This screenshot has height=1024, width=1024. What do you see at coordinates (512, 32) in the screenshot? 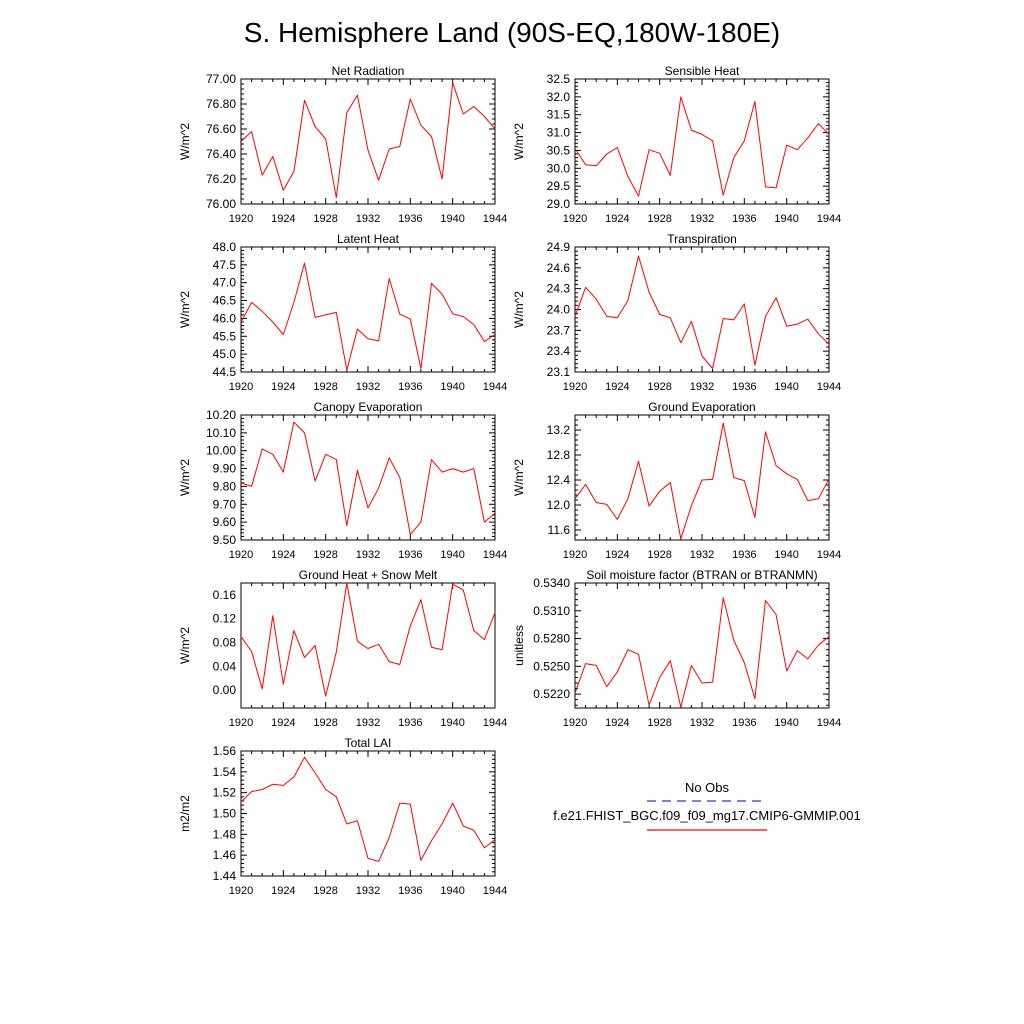
I see `figure-title: S. Hemisphere Land (90S-EQ,180W-180E)` at bounding box center [512, 32].